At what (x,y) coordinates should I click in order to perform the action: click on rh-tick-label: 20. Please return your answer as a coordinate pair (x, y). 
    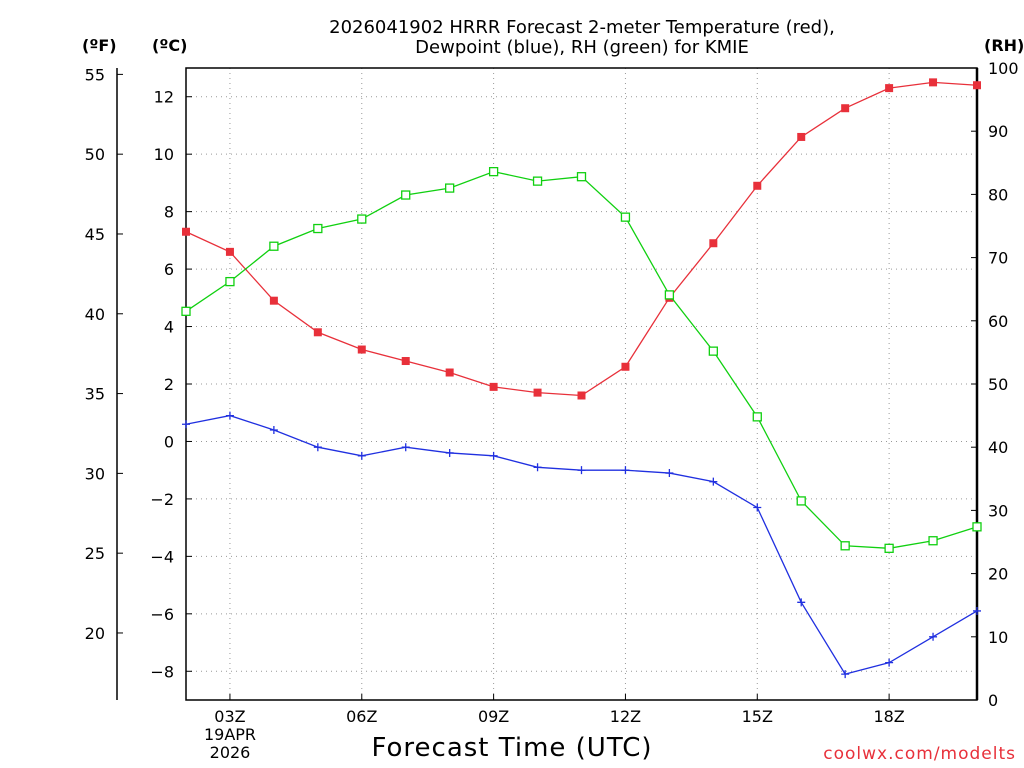
    Looking at the image, I should click on (998, 574).